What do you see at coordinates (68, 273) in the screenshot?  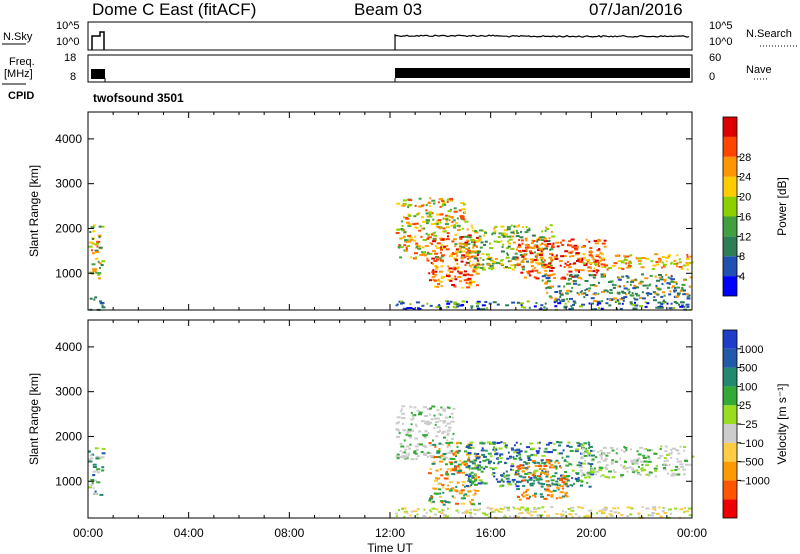 I see `y-tick-label: 1000` at bounding box center [68, 273].